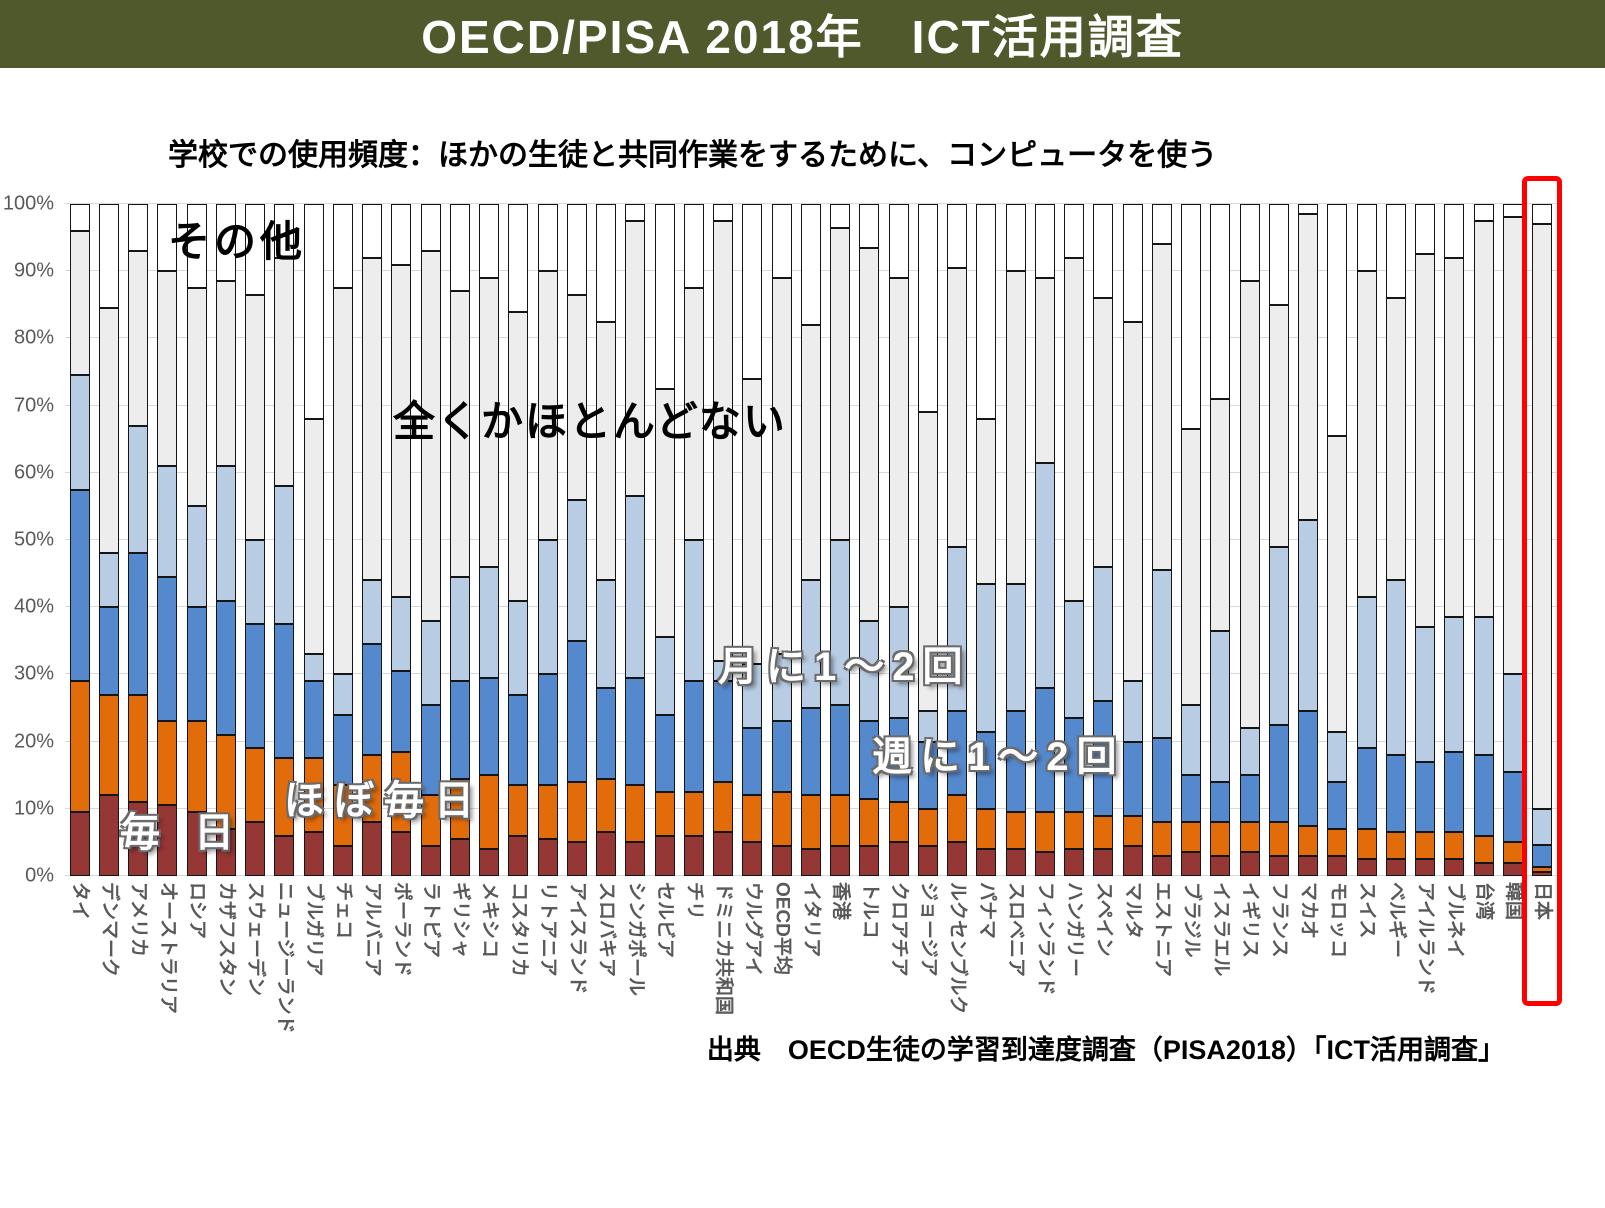  What do you see at coordinates (255, 982) in the screenshot?
I see `x-label-slot: スウェーデン` at bounding box center [255, 982].